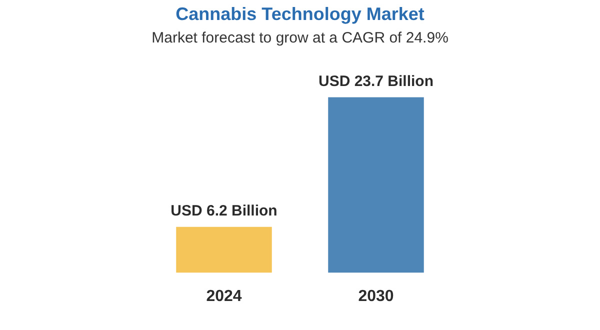  What do you see at coordinates (300, 38) in the screenshot?
I see `chart-subtitle: Market forecast to grow at a CAGR of 24.9%` at bounding box center [300, 38].